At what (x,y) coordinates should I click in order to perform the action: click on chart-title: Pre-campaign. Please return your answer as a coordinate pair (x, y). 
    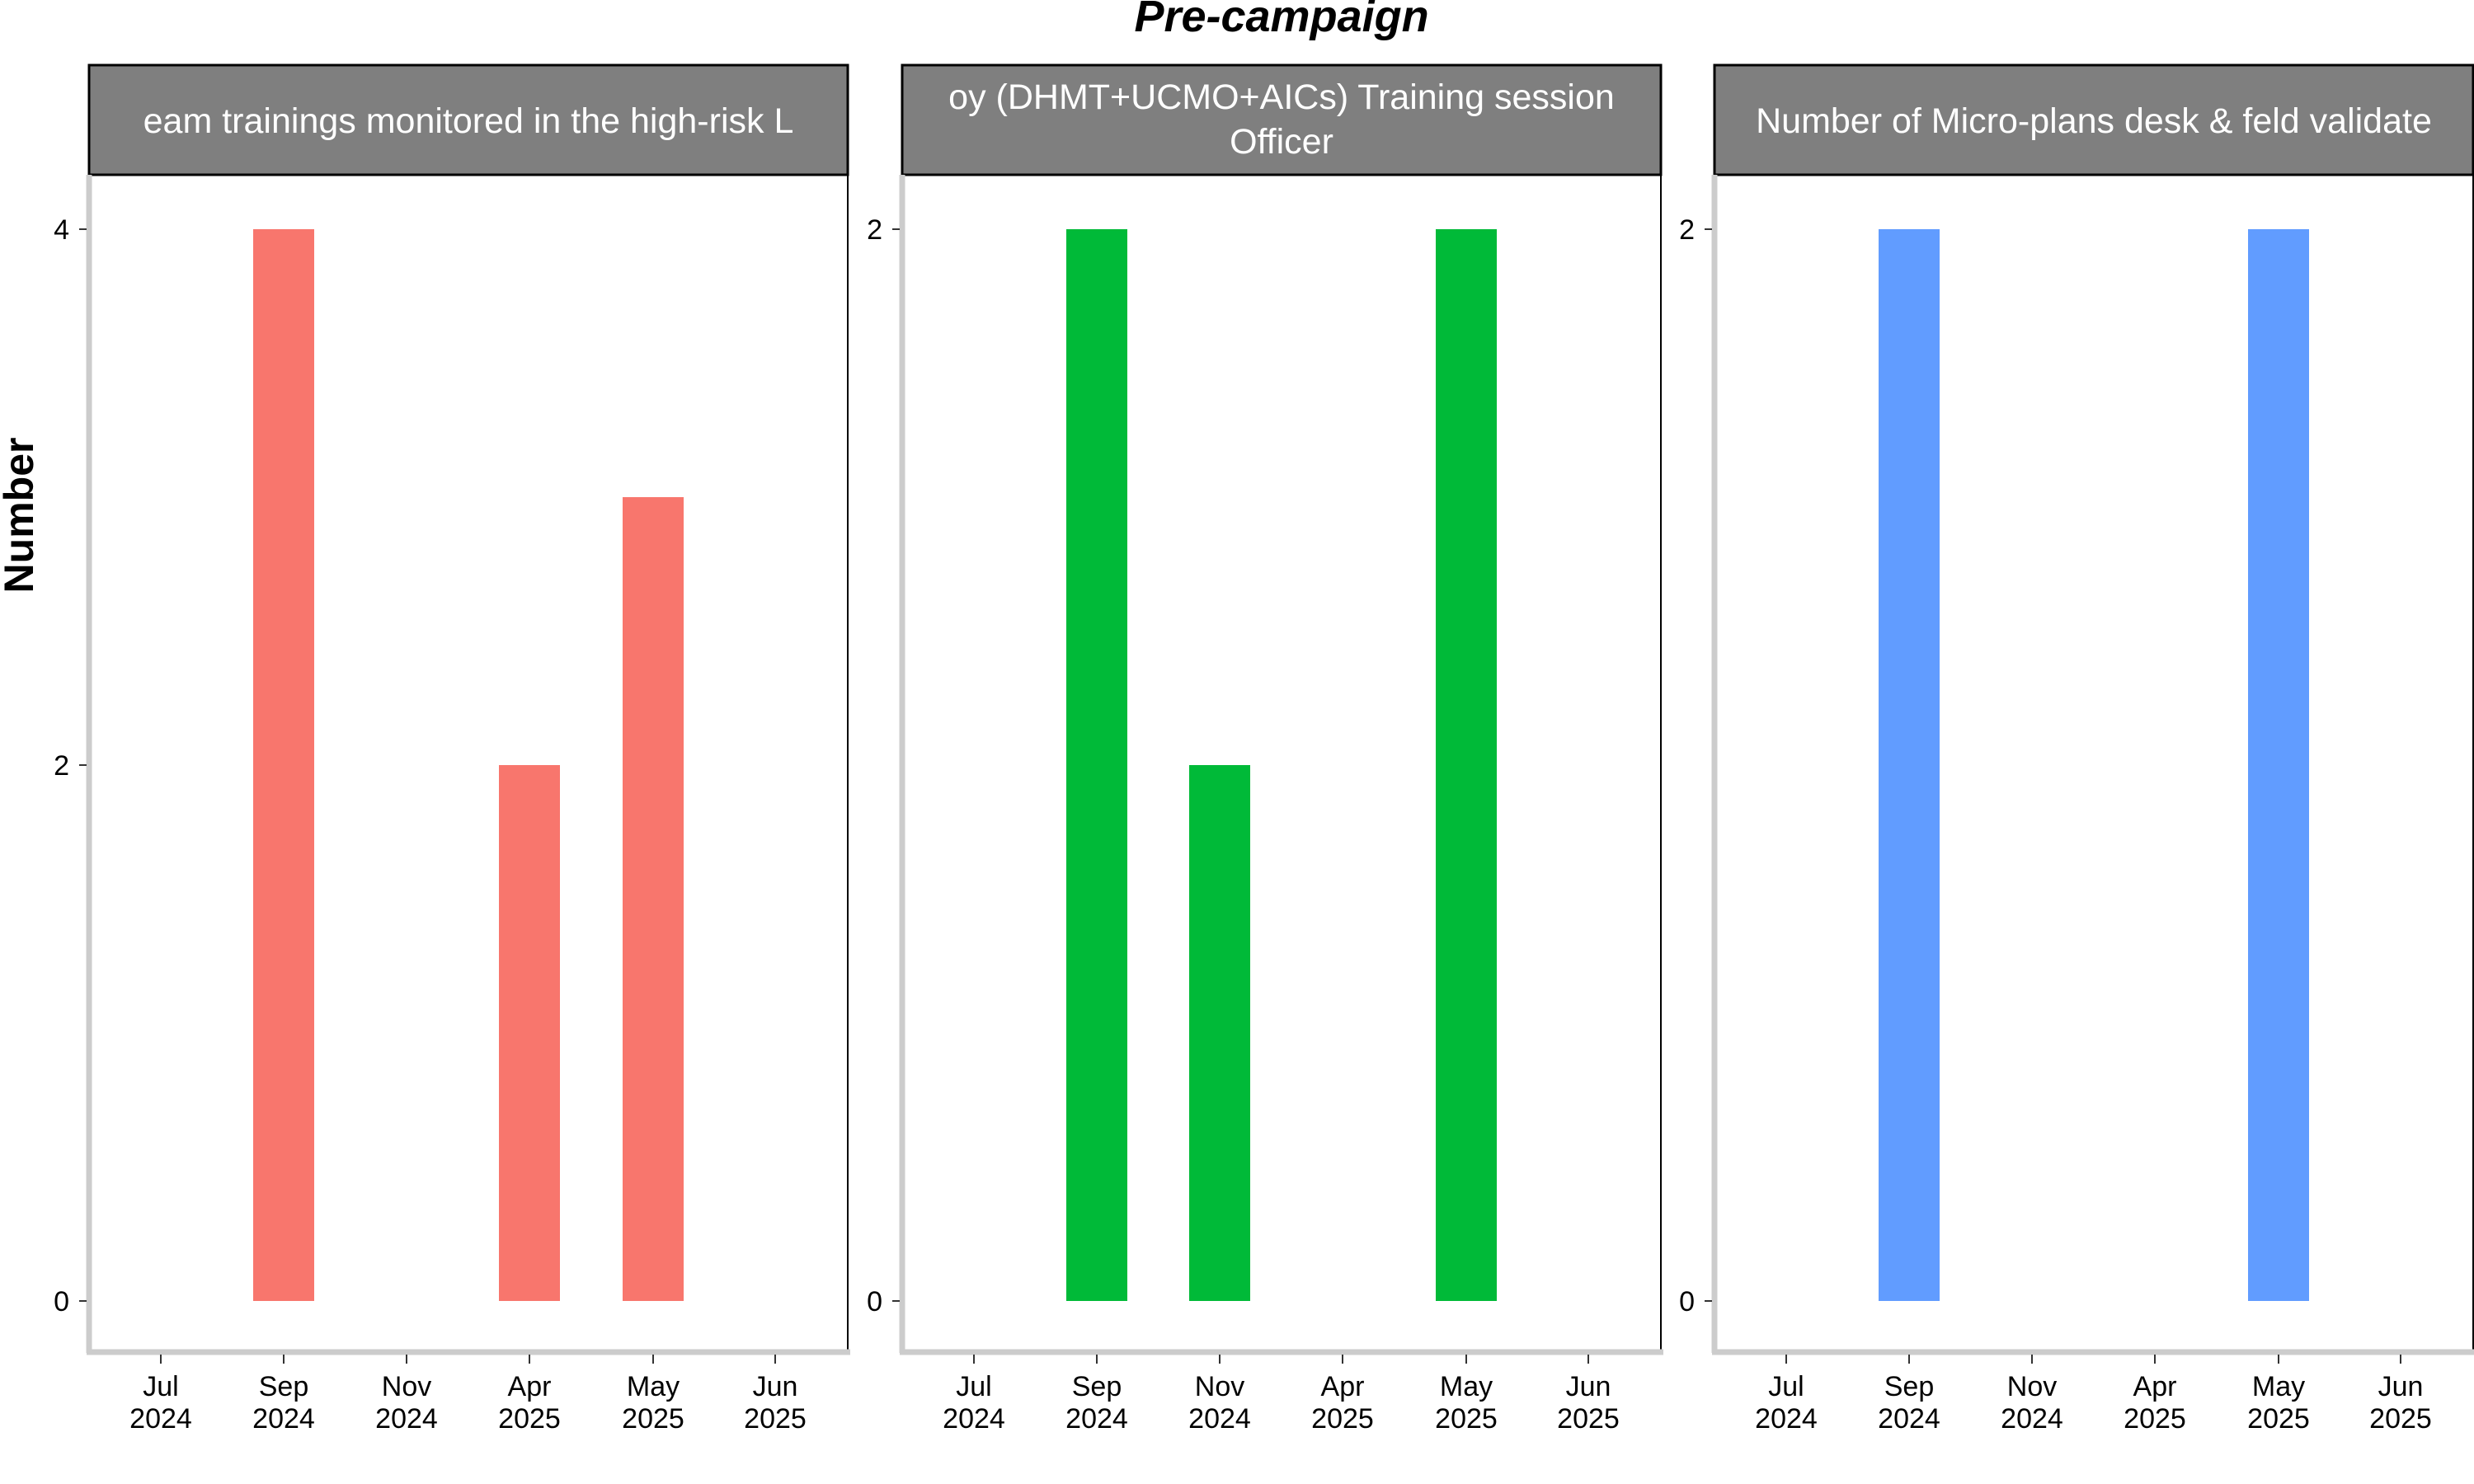
    Looking at the image, I should click on (1281, 20).